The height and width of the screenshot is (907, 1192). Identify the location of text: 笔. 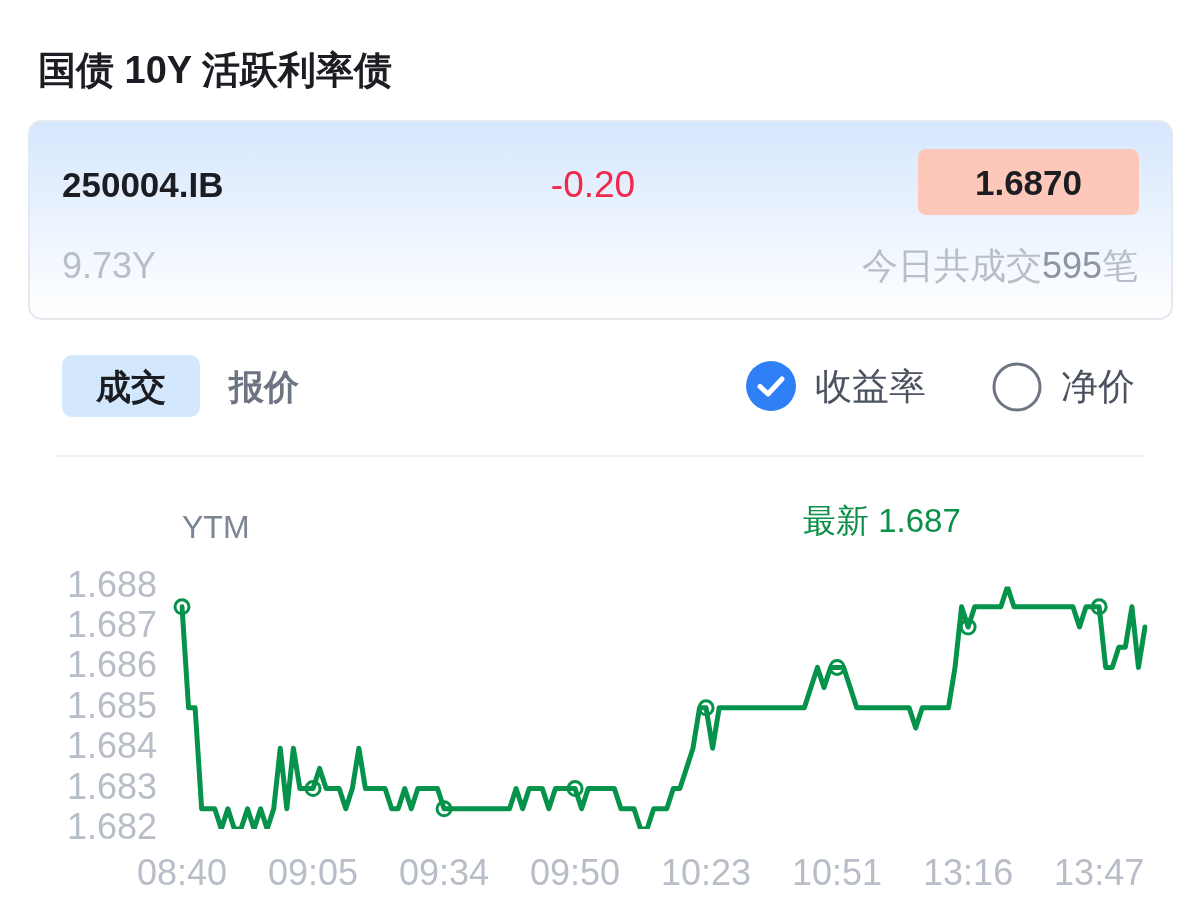
(1120, 265).